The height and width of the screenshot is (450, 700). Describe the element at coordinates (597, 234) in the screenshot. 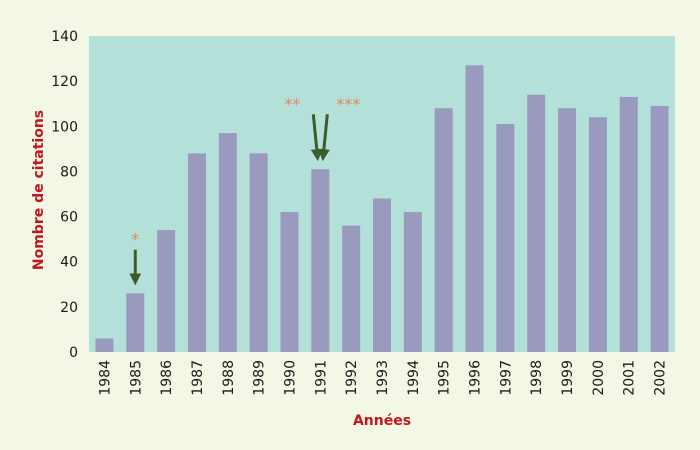

I see `bar-2000` at that location.